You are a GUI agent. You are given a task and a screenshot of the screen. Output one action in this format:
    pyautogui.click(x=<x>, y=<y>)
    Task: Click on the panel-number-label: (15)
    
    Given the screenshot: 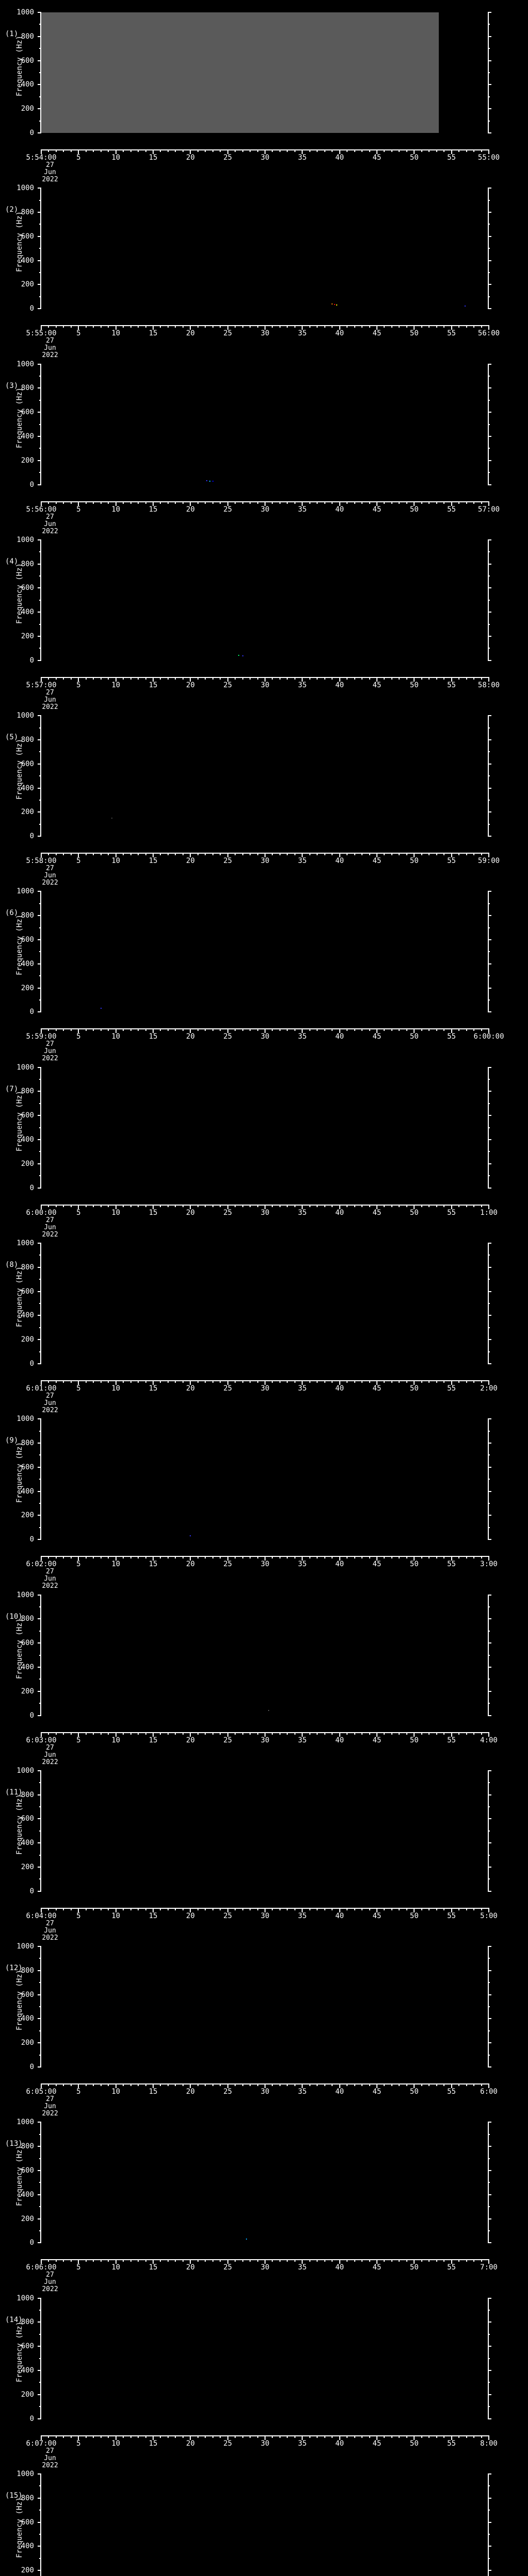 What is the action you would take?
    pyautogui.click(x=14, y=2495)
    